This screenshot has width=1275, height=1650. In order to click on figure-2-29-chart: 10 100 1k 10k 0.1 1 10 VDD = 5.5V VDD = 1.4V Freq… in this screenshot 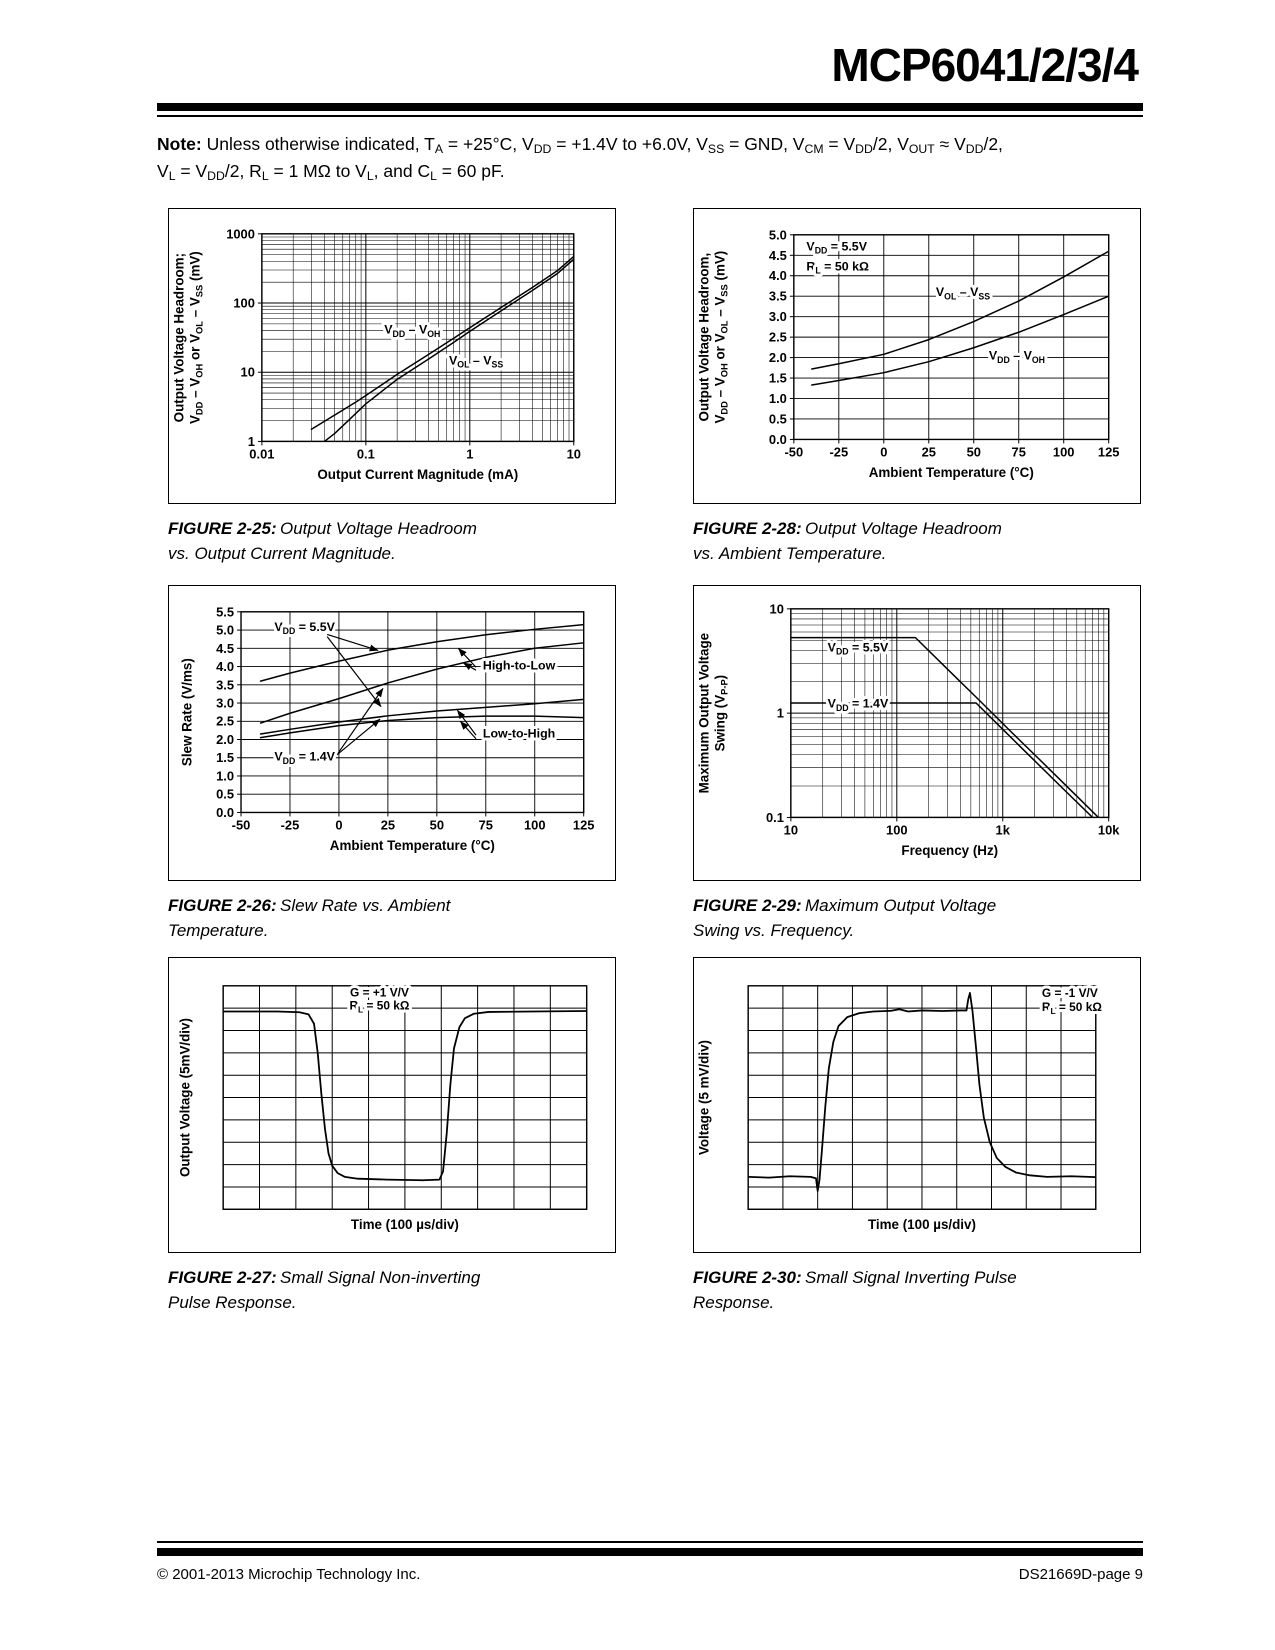, I will do `click(908, 729)`.